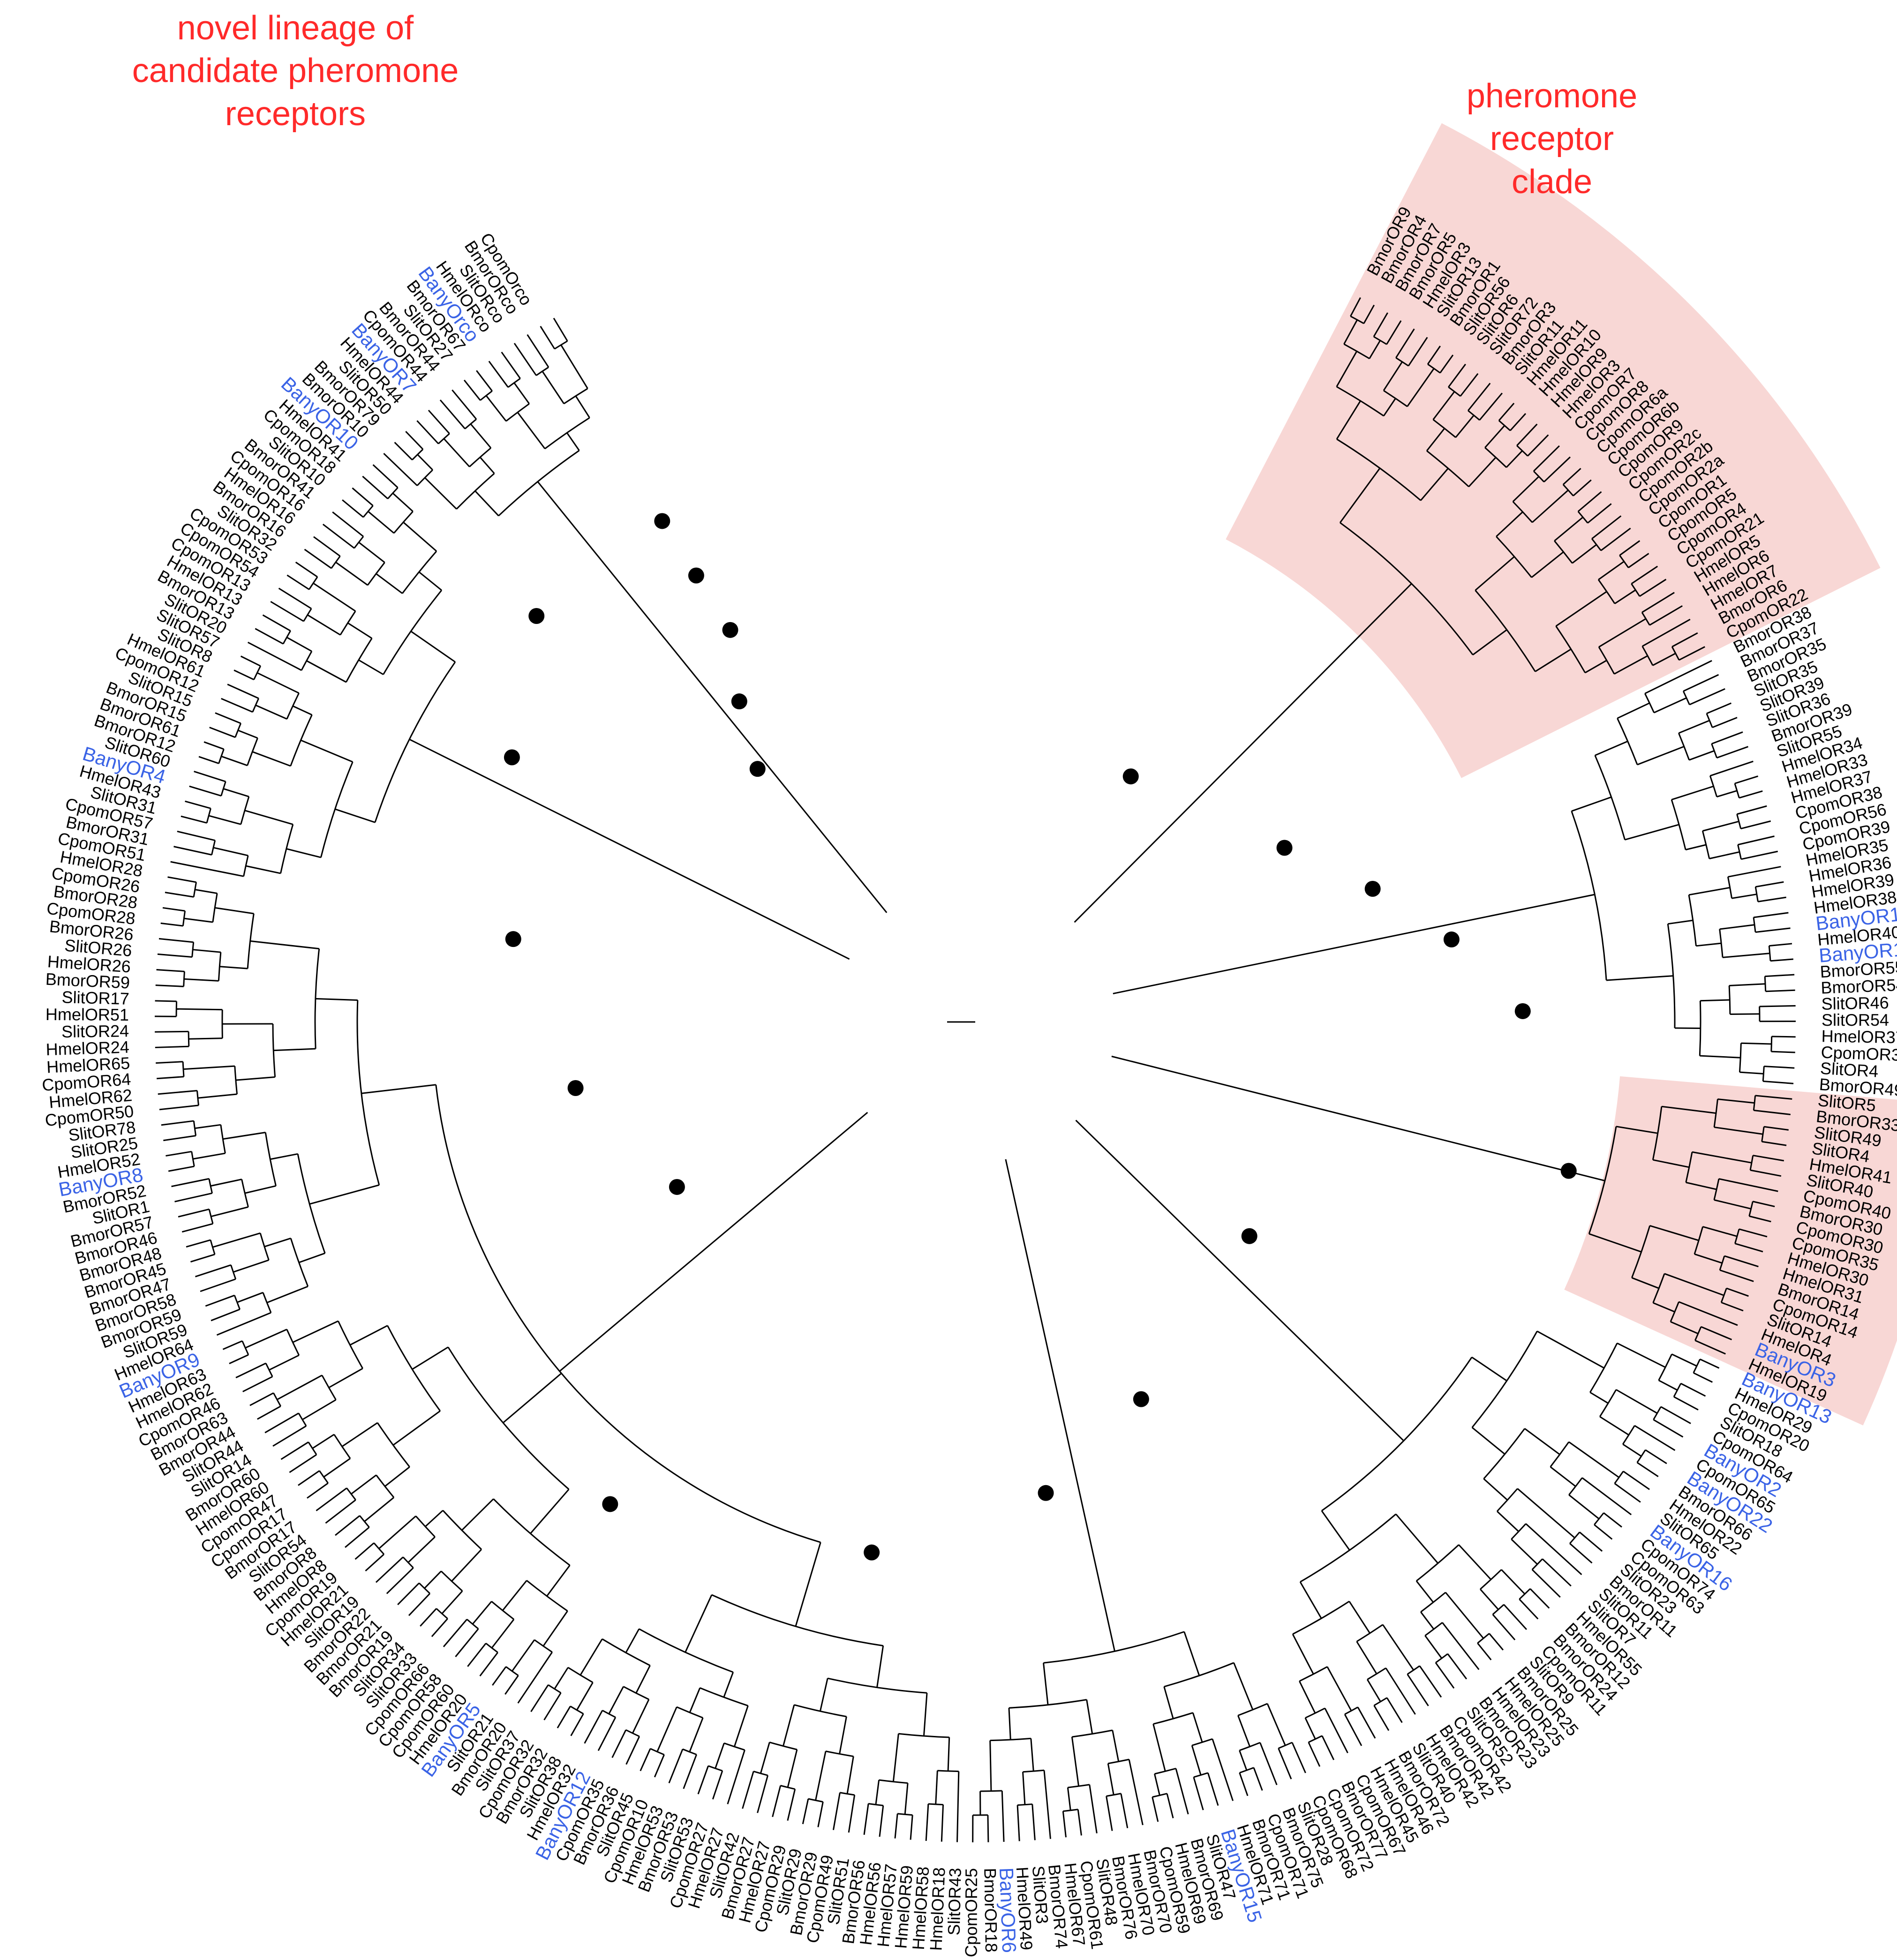  I want to click on pheromone-clade-annotation: pheromone receptor clade, so click(1552, 139).